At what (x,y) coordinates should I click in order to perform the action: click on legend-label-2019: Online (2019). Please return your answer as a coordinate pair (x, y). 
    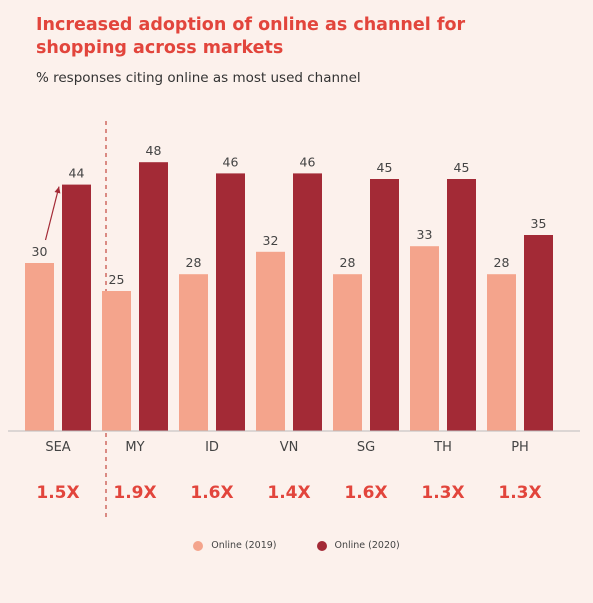
    Looking at the image, I should click on (244, 545).